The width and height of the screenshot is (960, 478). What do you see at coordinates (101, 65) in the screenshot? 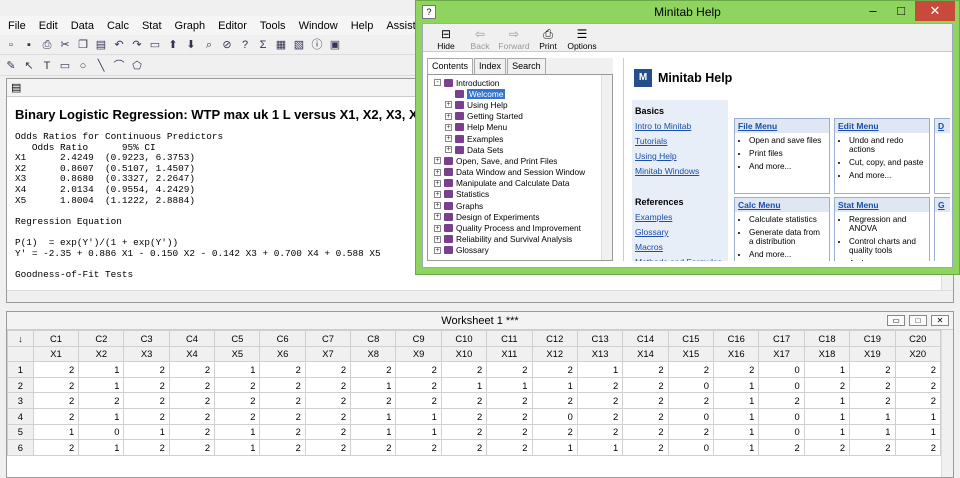
I see `line-icon: ╲` at bounding box center [101, 65].